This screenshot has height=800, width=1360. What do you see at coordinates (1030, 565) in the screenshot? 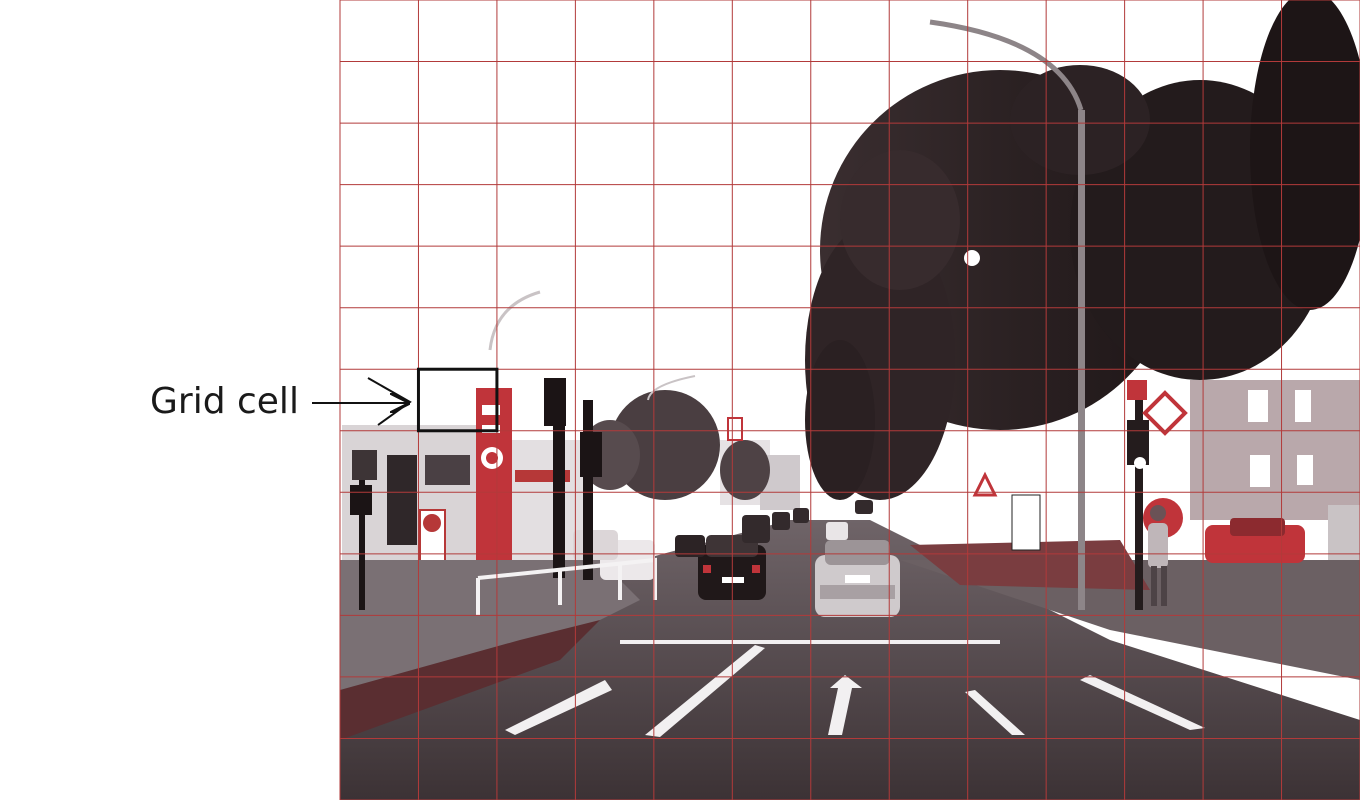
I see `right-leaves` at bounding box center [1030, 565].